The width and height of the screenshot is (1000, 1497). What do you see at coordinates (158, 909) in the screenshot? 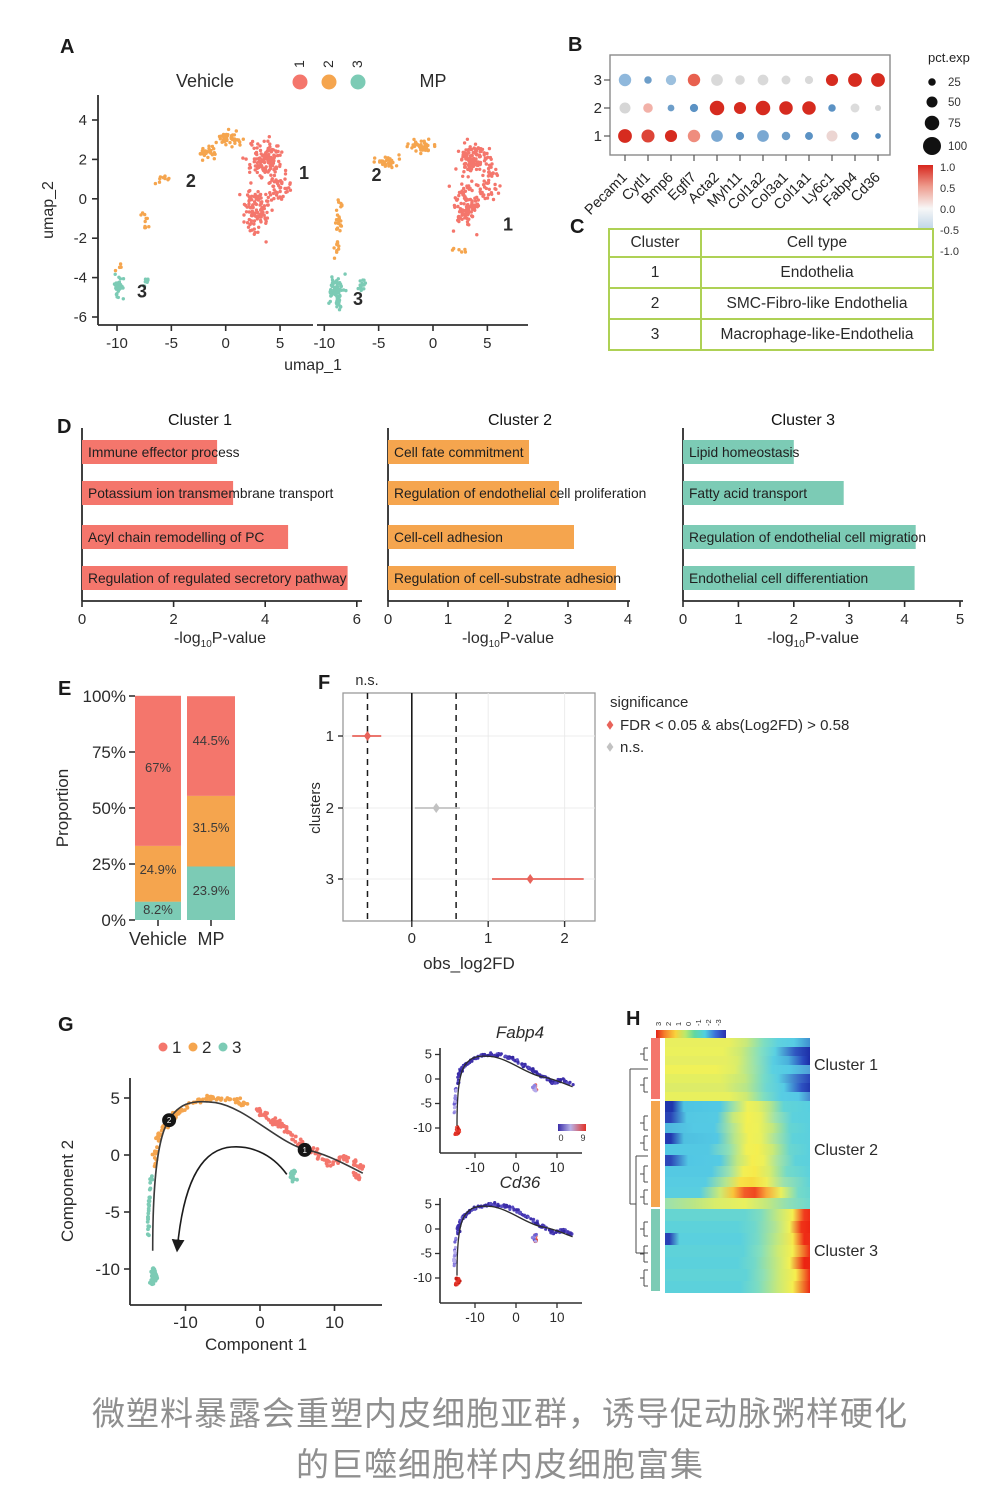
I see `percent-label: 8.2%` at bounding box center [158, 909].